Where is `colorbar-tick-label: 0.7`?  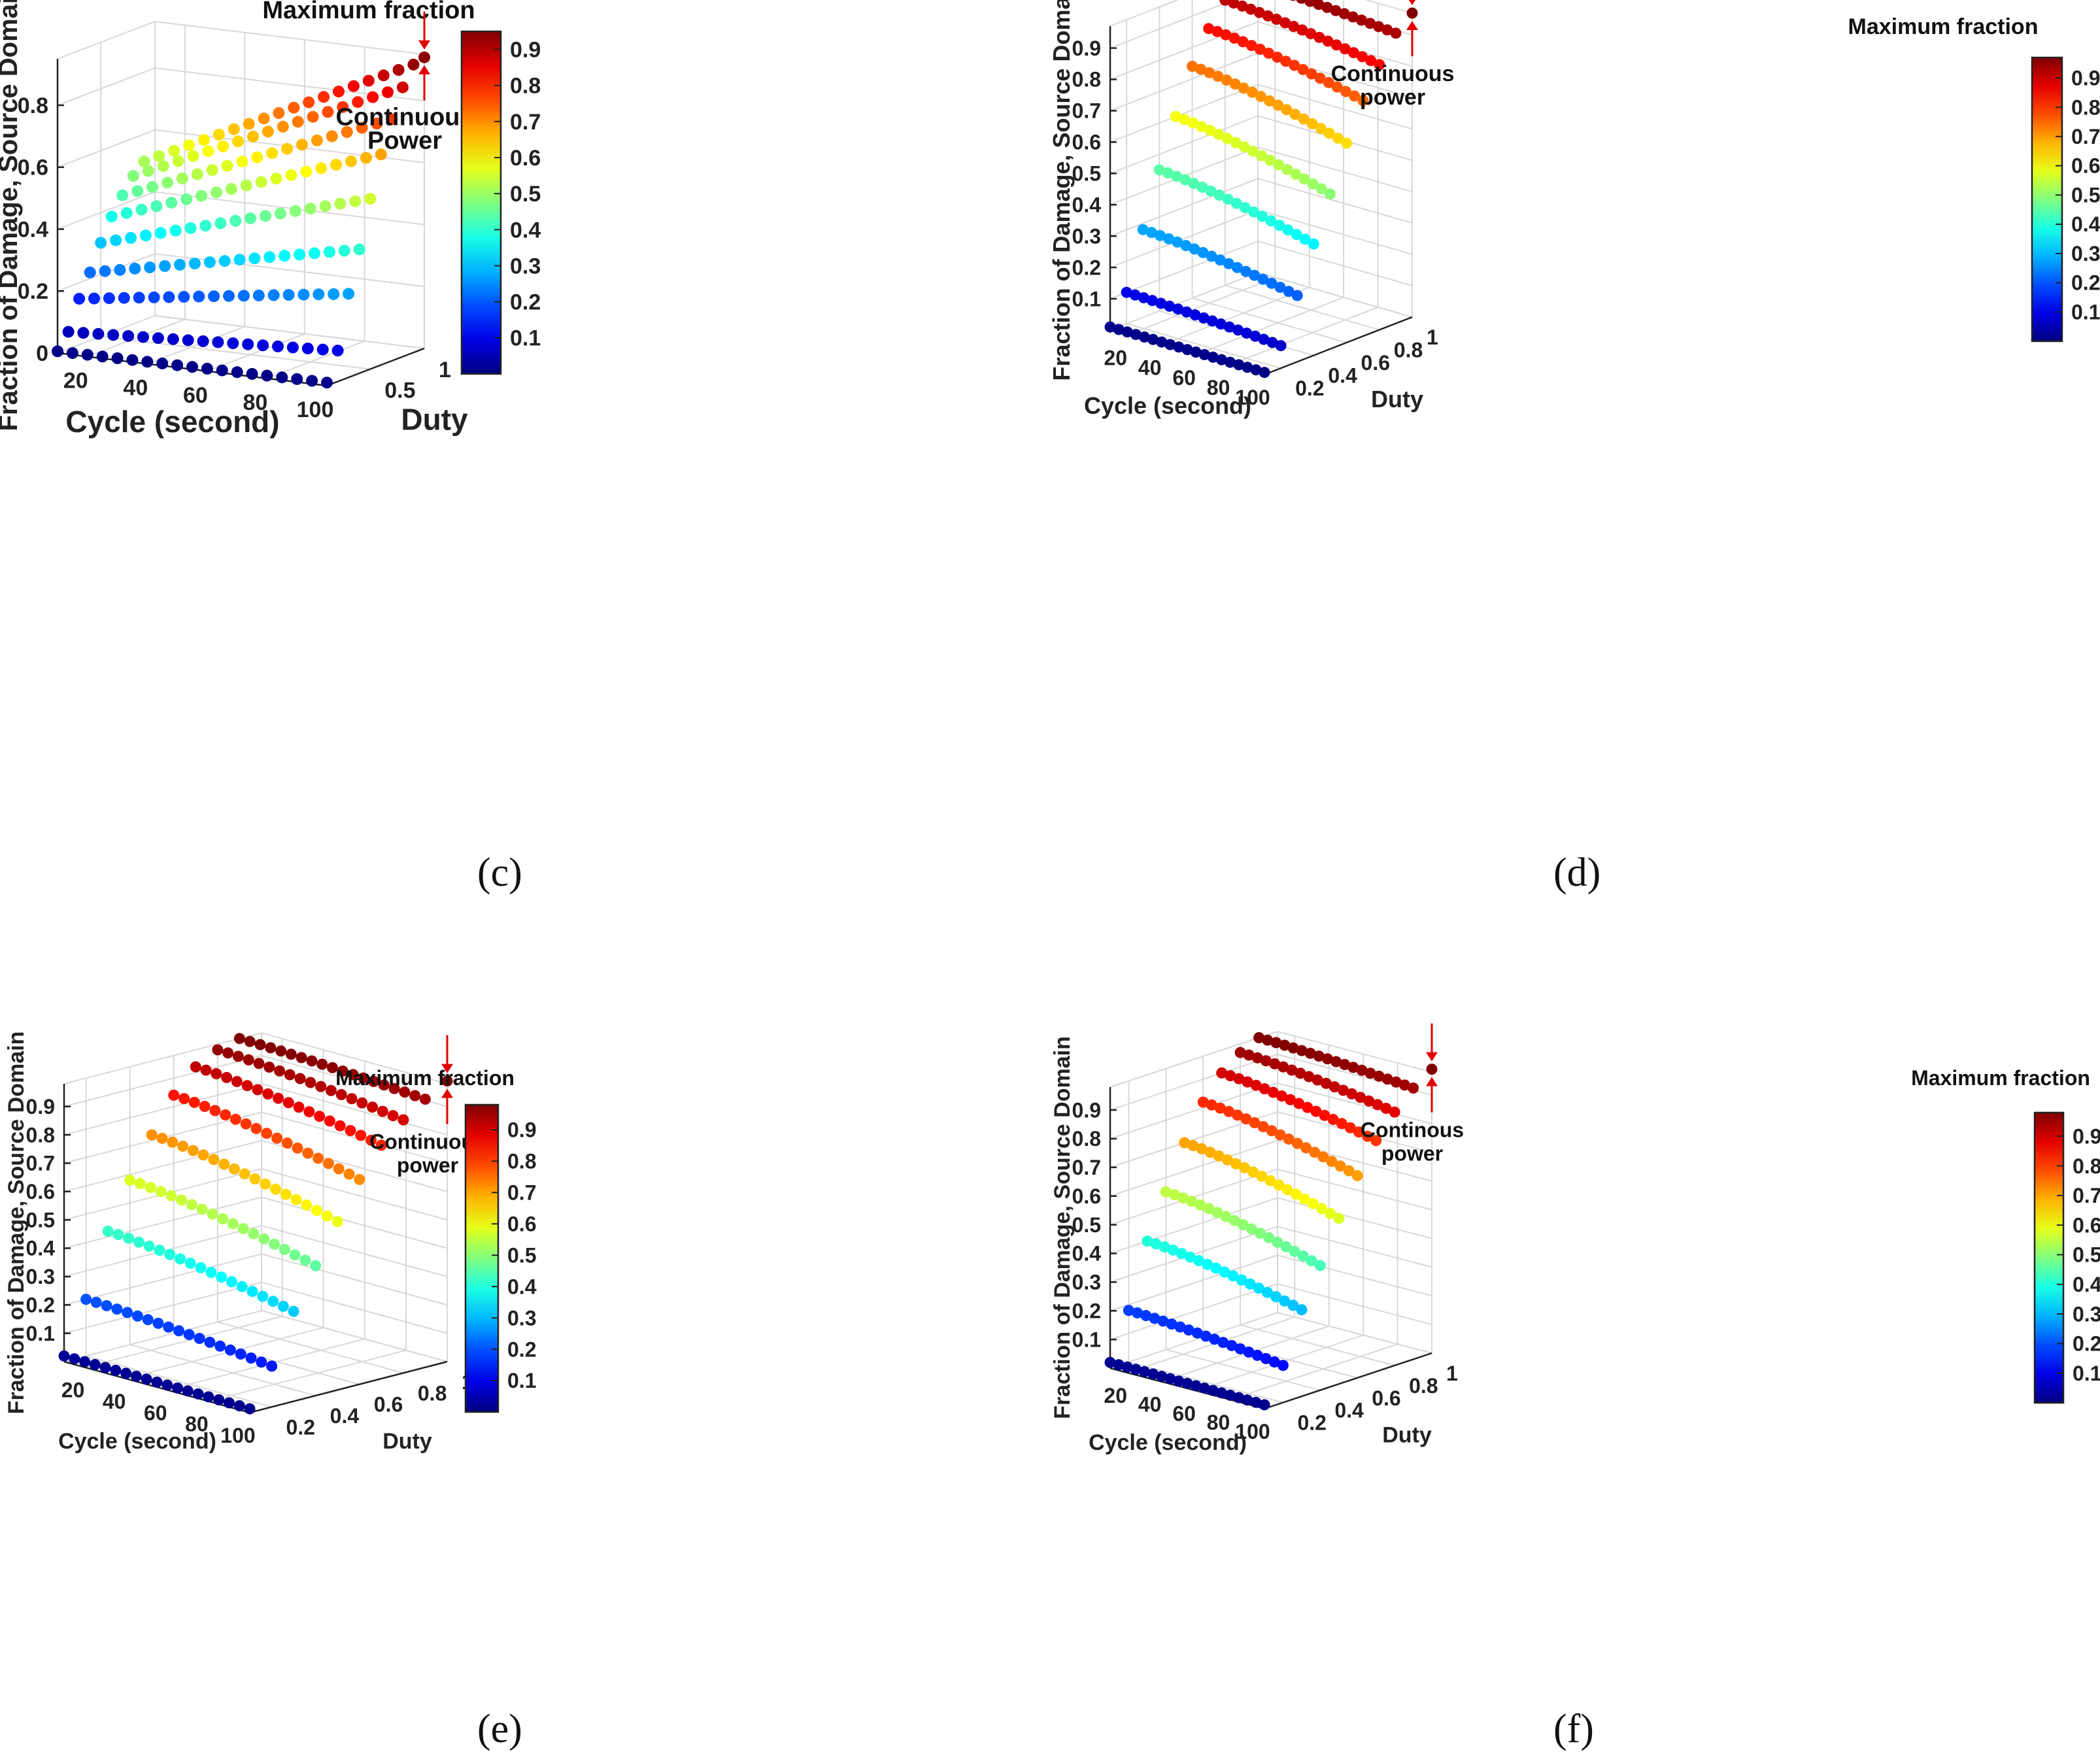
colorbar-tick-label: 0.7 is located at coordinates (525, 122).